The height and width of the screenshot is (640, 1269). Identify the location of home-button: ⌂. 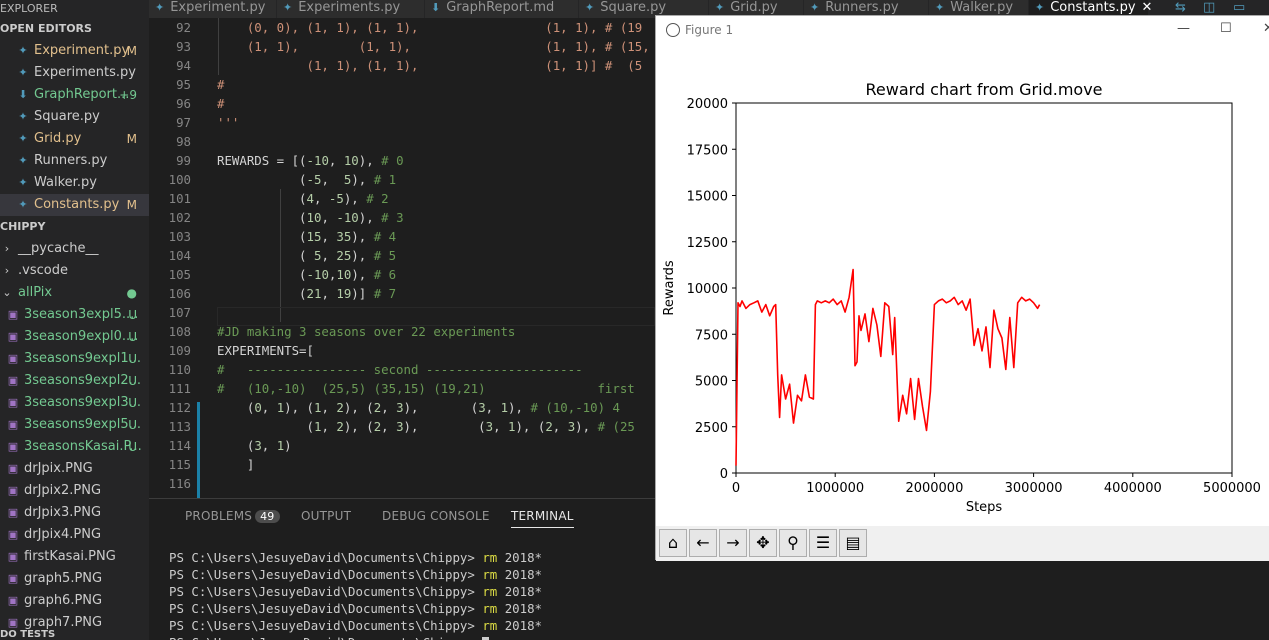
(673, 543).